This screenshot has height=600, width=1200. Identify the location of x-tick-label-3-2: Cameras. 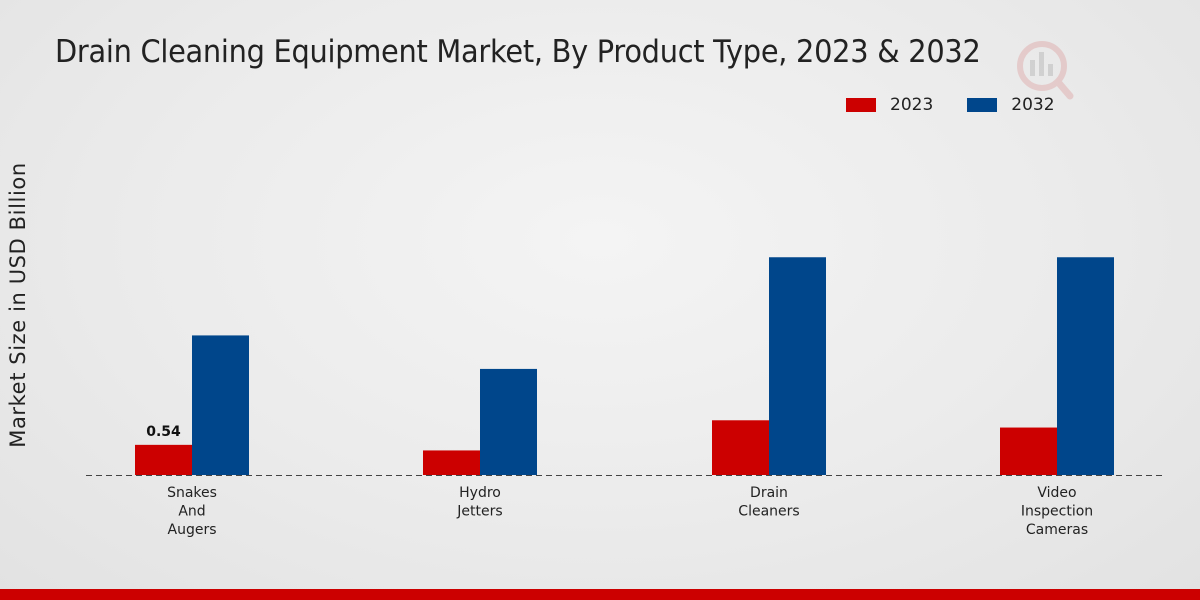
(1057, 530).